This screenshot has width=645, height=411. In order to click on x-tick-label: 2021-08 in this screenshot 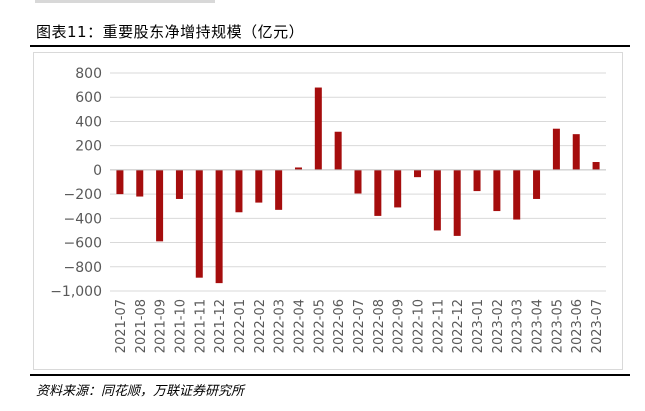, I will do `click(141, 326)`.